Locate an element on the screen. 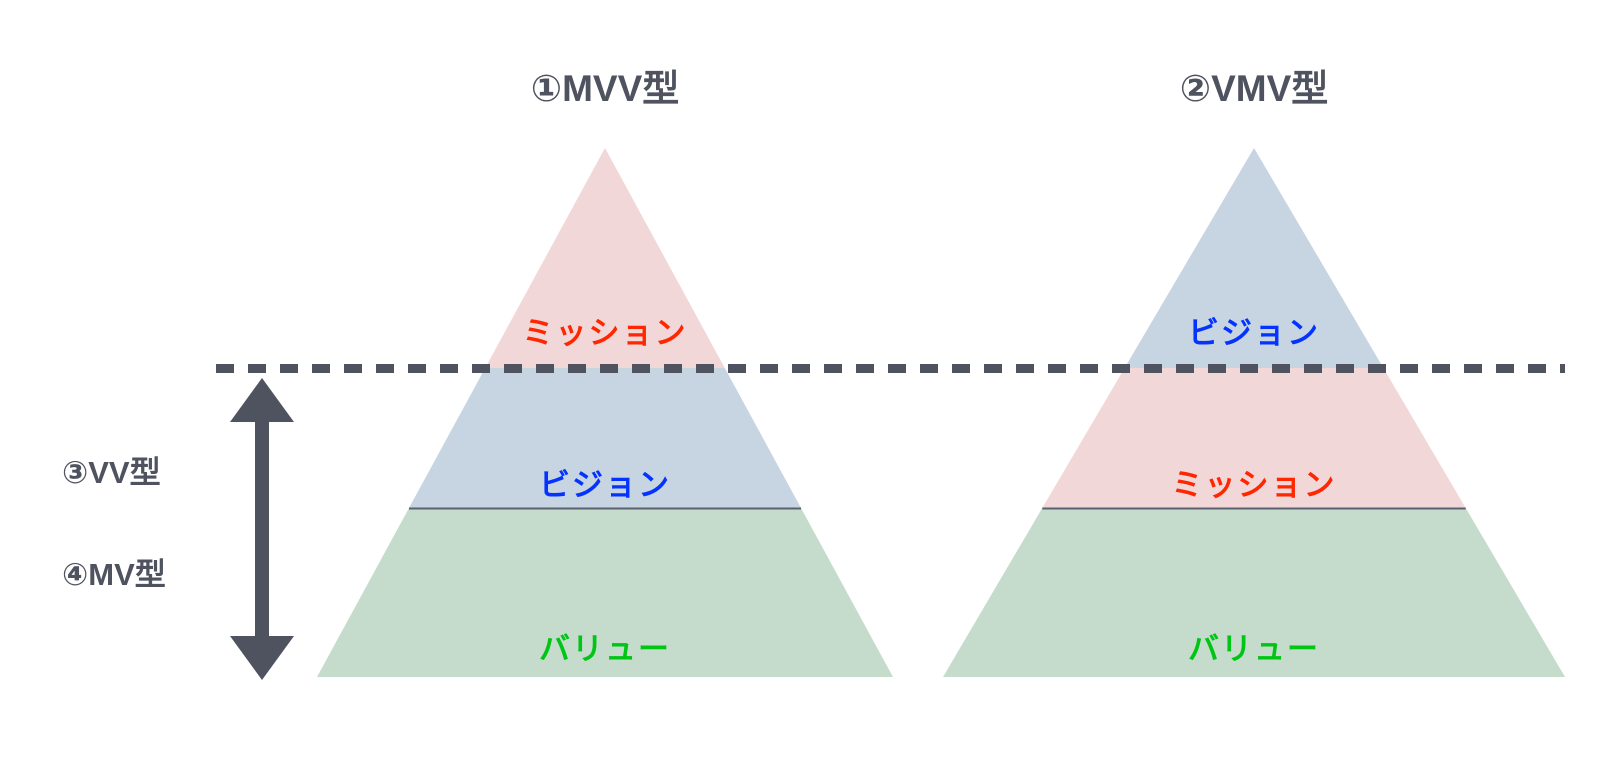 Image resolution: width=1624 pixels, height=776 pixels. range-arrow is located at coordinates (262, 529).